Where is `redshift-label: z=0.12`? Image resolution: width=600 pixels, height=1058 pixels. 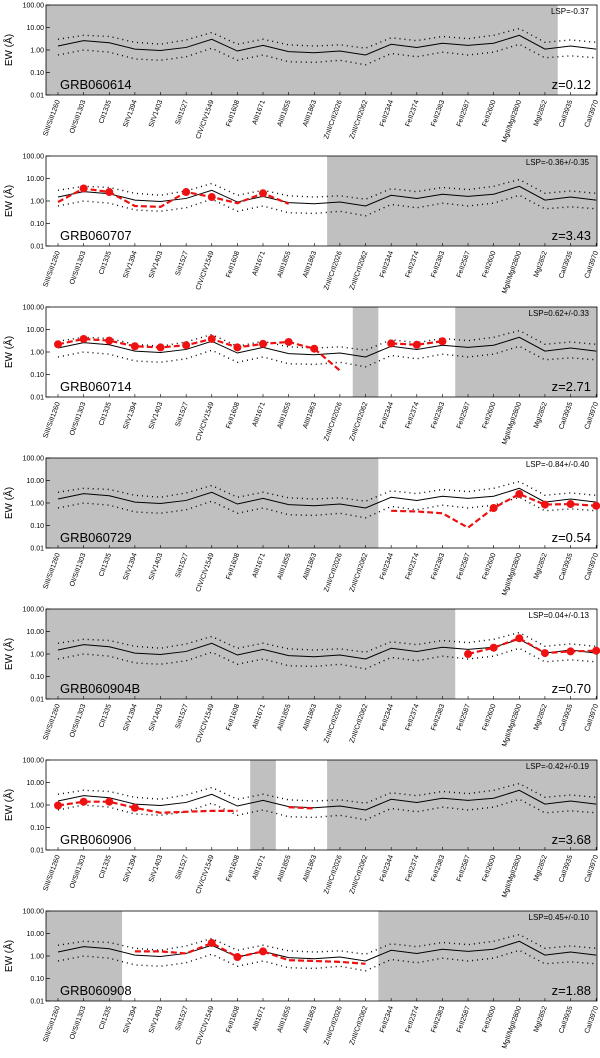 redshift-label: z=0.12 is located at coordinates (571, 84).